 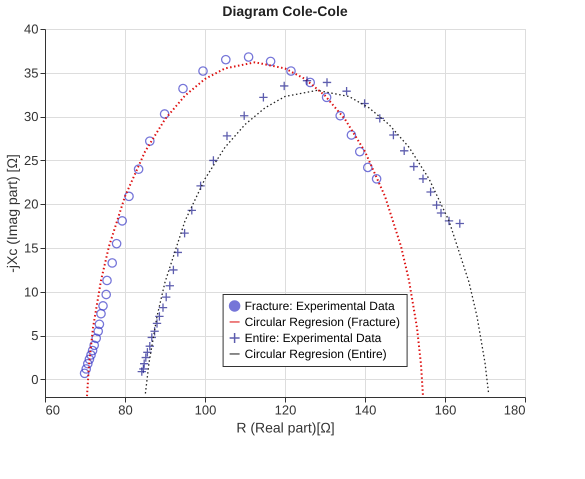 I want to click on x-tick-label: 160, so click(x=445, y=410).